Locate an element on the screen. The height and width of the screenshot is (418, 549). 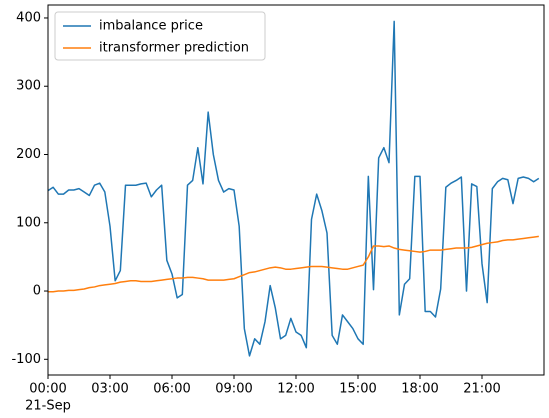
x-tick-label: 18:00 is located at coordinates (419, 389).